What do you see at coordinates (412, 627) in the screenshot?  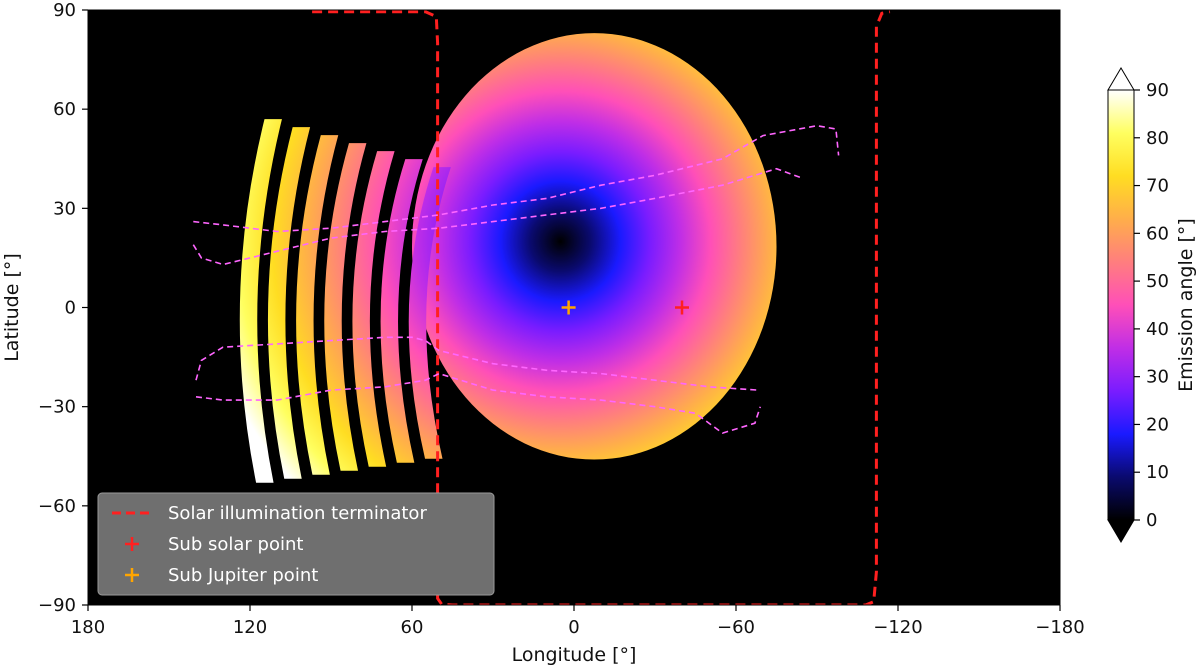 I see `x-tick-label: 60` at bounding box center [412, 627].